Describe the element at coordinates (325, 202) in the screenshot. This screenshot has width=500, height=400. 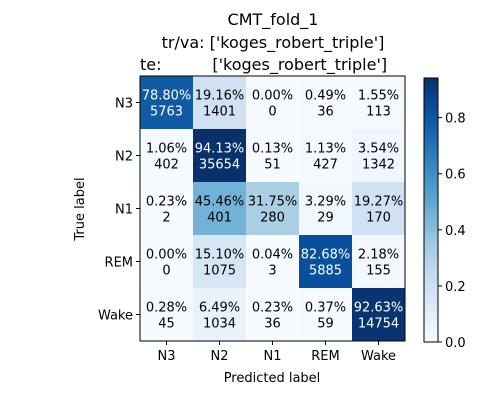
I see `cell-percent-label: 3.29%` at that location.